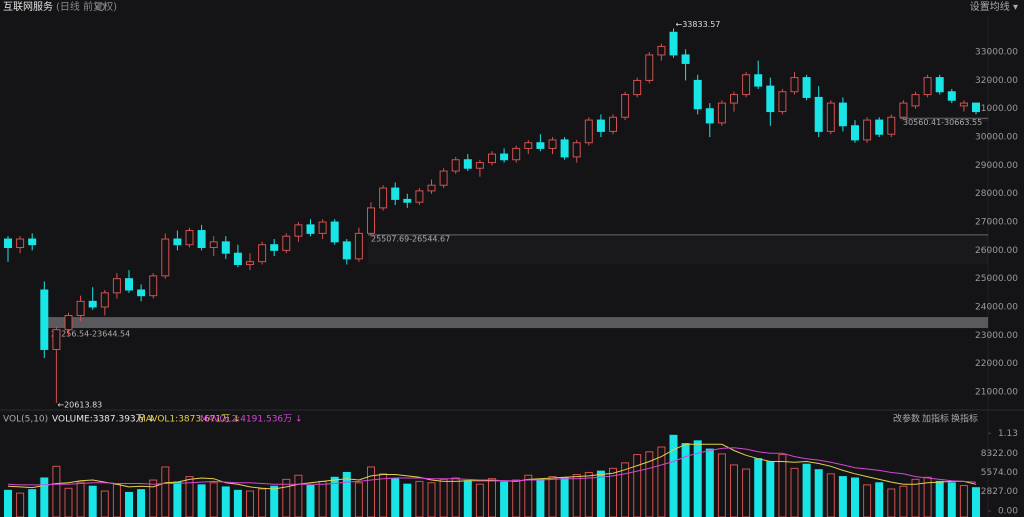  Describe the element at coordinates (101, 7) in the screenshot. I see `settings-icon` at that location.